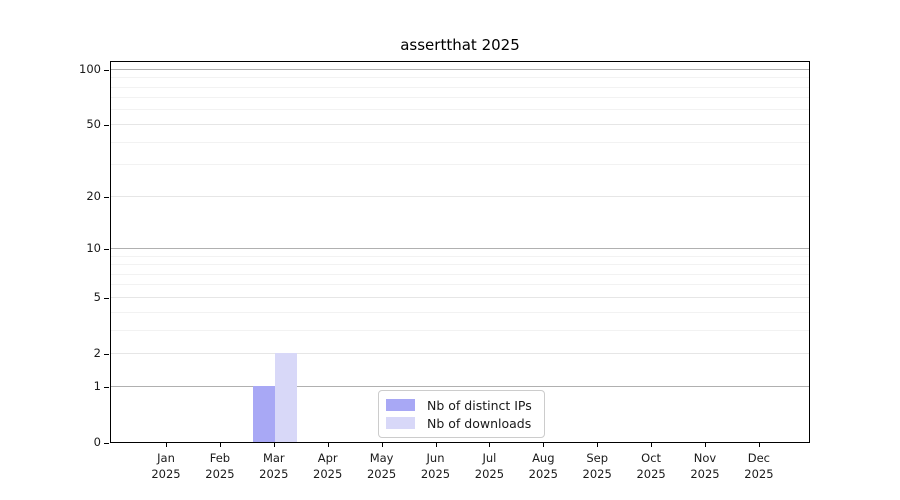 This screenshot has width=900, height=500. Describe the element at coordinates (479, 423) in the screenshot. I see `legend-label: Nb of downloads` at that location.